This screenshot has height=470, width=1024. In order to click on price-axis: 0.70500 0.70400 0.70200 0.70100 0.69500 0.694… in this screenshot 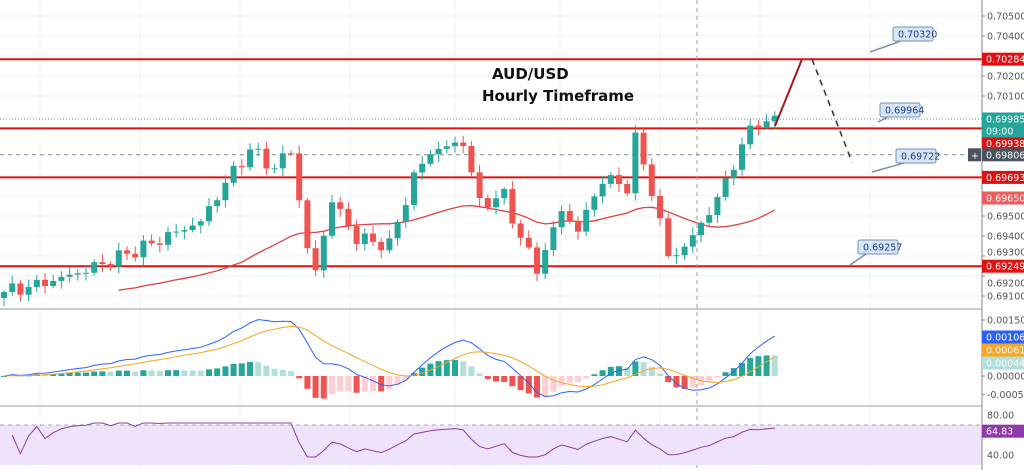, I will do `click(996, 235)`.